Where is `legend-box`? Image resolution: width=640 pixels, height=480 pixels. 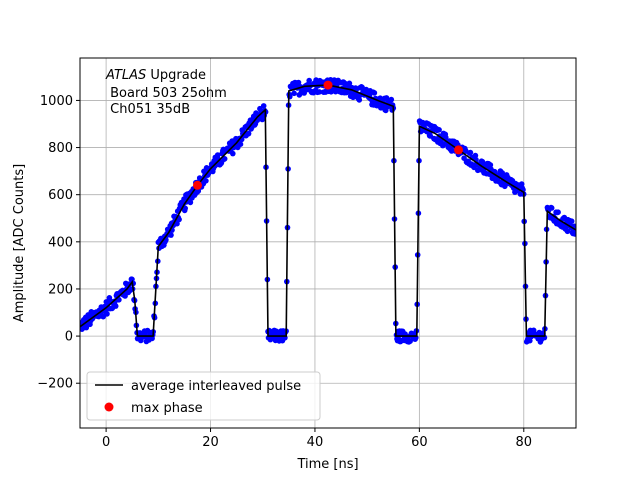
legend-box is located at coordinates (203, 396).